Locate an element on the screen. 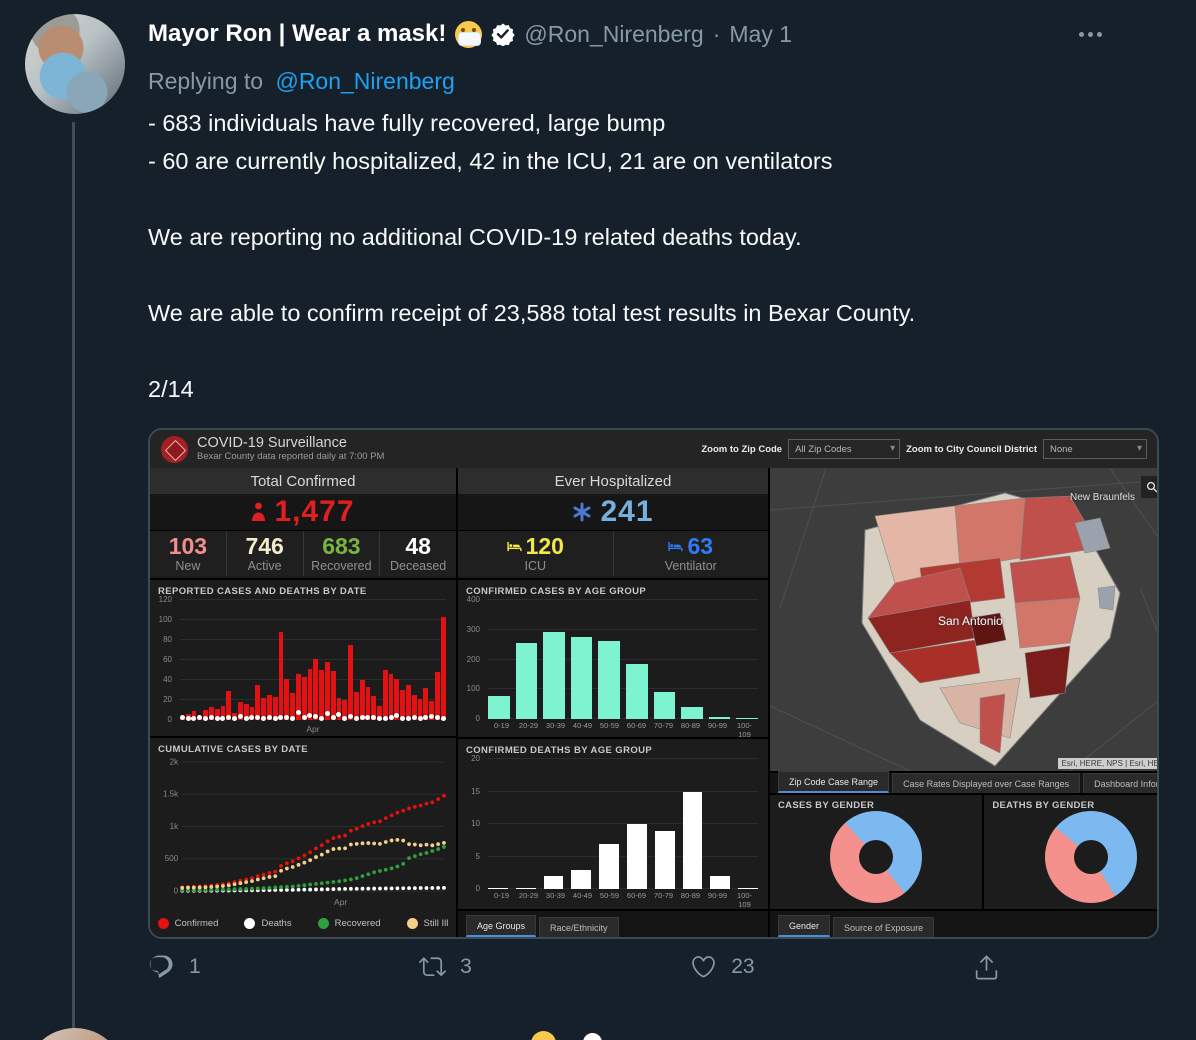 This screenshot has width=1196, height=1040. y-tick-label: 120 is located at coordinates (165, 599).